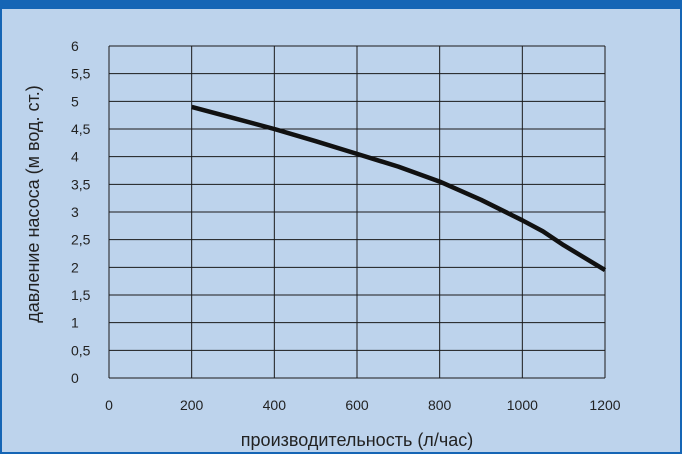 This screenshot has height=454, width=682. Describe the element at coordinates (75, 157) in the screenshot. I see `y-tick-label: 4` at that location.